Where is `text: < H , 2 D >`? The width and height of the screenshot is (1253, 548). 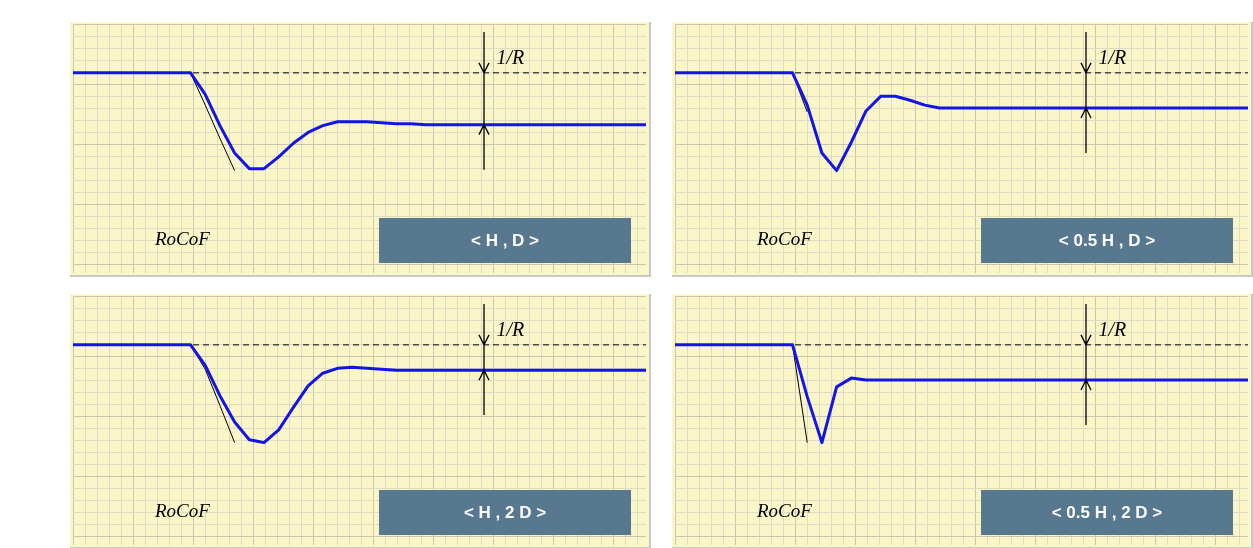 text: < H , 2 D > is located at coordinates (505, 512).